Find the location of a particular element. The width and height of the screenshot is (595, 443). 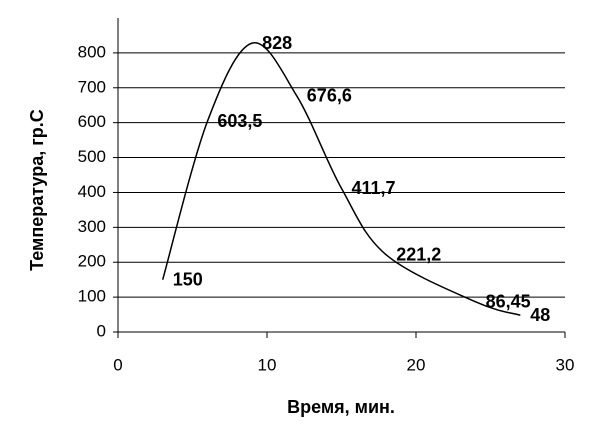

y-tick-label: 0 is located at coordinates (101, 330).